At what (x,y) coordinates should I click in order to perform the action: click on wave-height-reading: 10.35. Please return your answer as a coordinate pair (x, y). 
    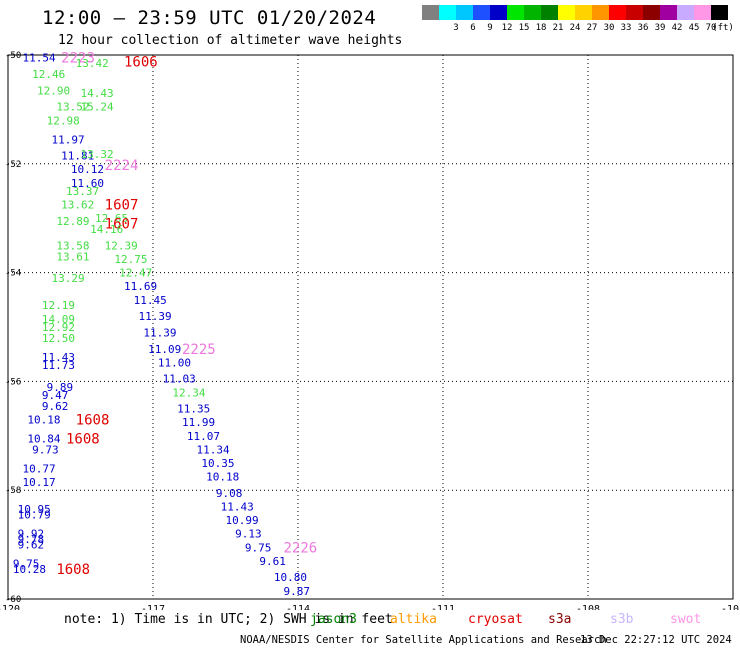
    Looking at the image, I should click on (217, 463).